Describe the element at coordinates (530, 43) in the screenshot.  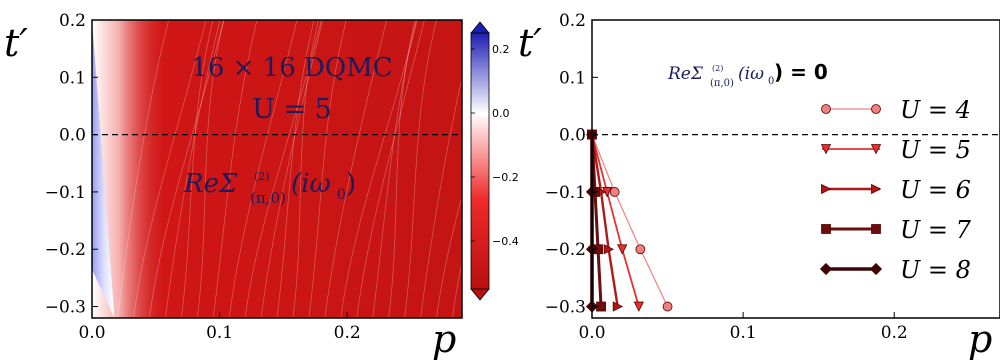
I see `right-y-label: t′` at that location.